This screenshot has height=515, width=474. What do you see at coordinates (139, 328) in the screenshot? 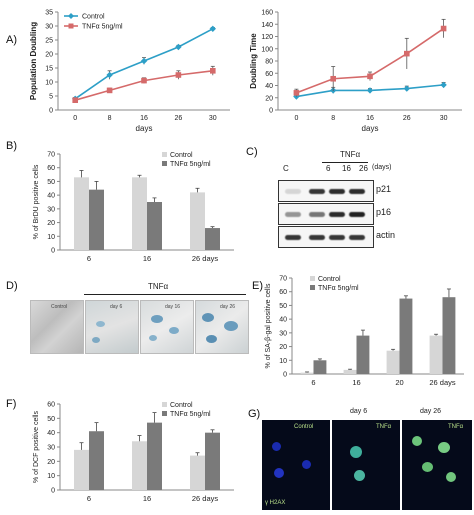
I see `sa-bgal-micrographs: TNFα Control day 6 day 16 day 26` at bounding box center [139, 328].